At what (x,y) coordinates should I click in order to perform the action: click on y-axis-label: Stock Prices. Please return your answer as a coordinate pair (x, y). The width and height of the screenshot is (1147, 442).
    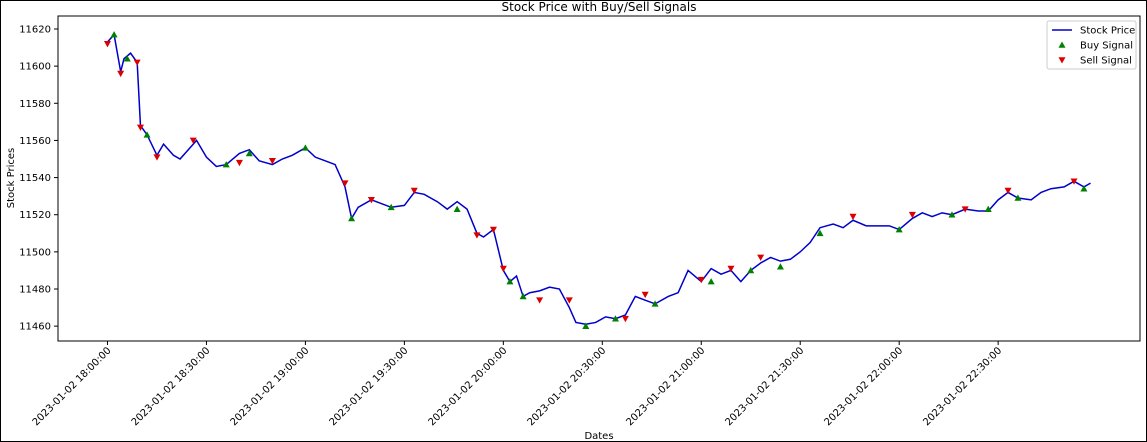
    Looking at the image, I should click on (11, 178).